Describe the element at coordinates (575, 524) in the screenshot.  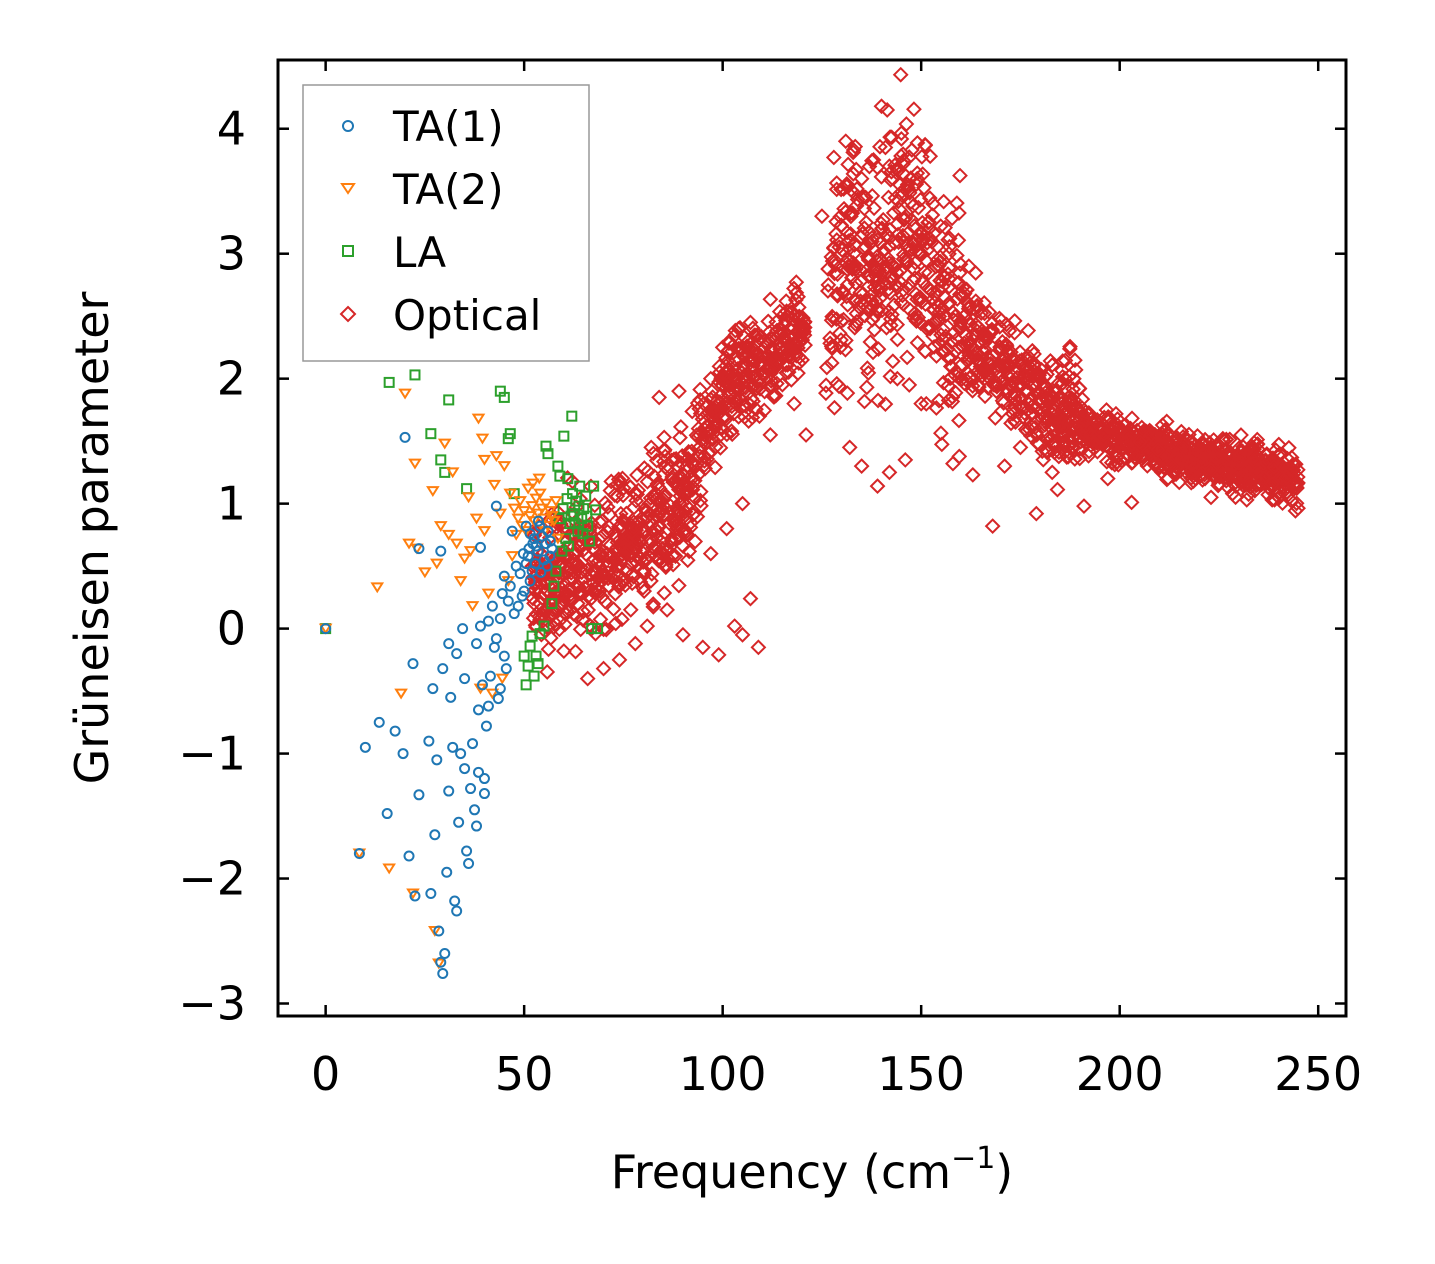
I see `point-la` at that location.